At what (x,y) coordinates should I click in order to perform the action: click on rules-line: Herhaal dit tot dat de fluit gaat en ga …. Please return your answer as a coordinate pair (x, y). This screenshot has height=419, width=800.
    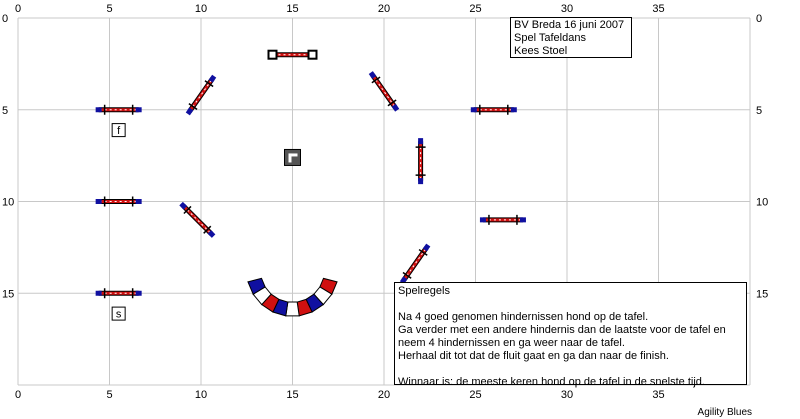
    Looking at the image, I should click on (533, 356).